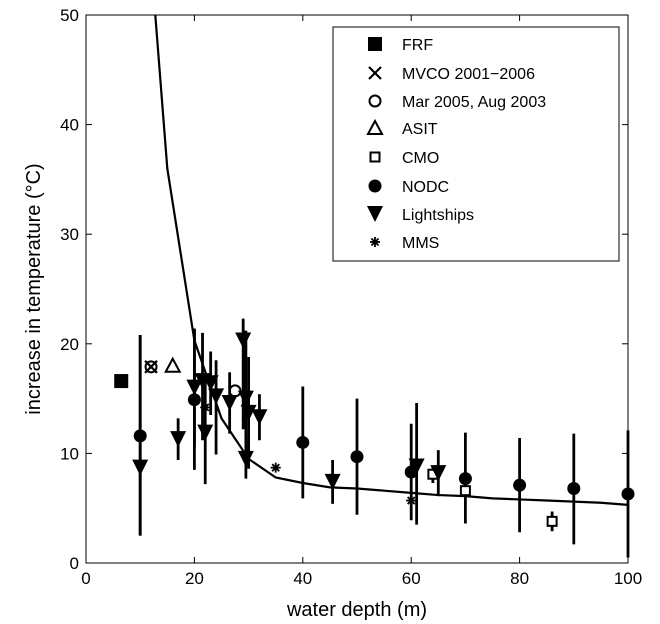  I want to click on x-tick-label: 80, so click(519, 578).